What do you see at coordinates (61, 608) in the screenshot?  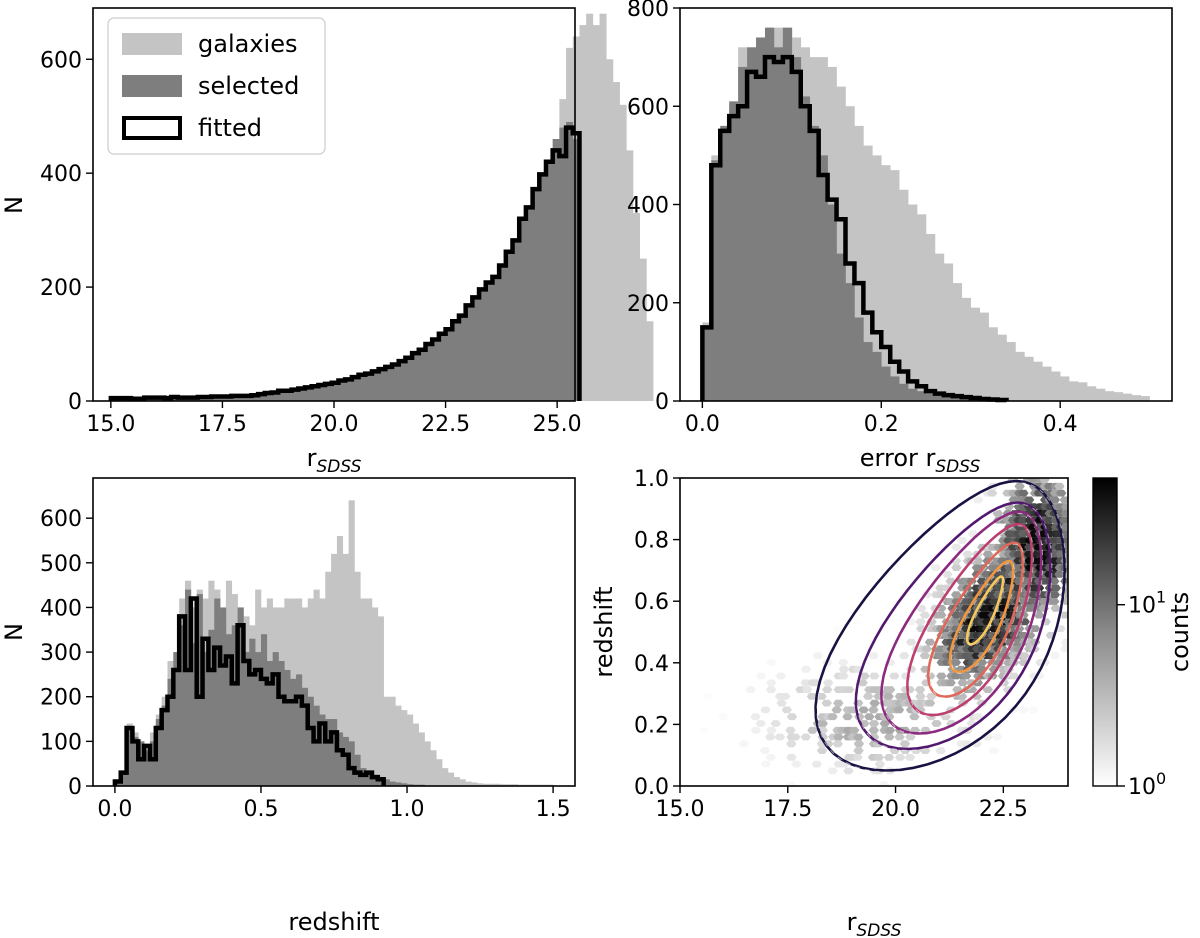 I see `y-tick-label: 400` at bounding box center [61, 608].